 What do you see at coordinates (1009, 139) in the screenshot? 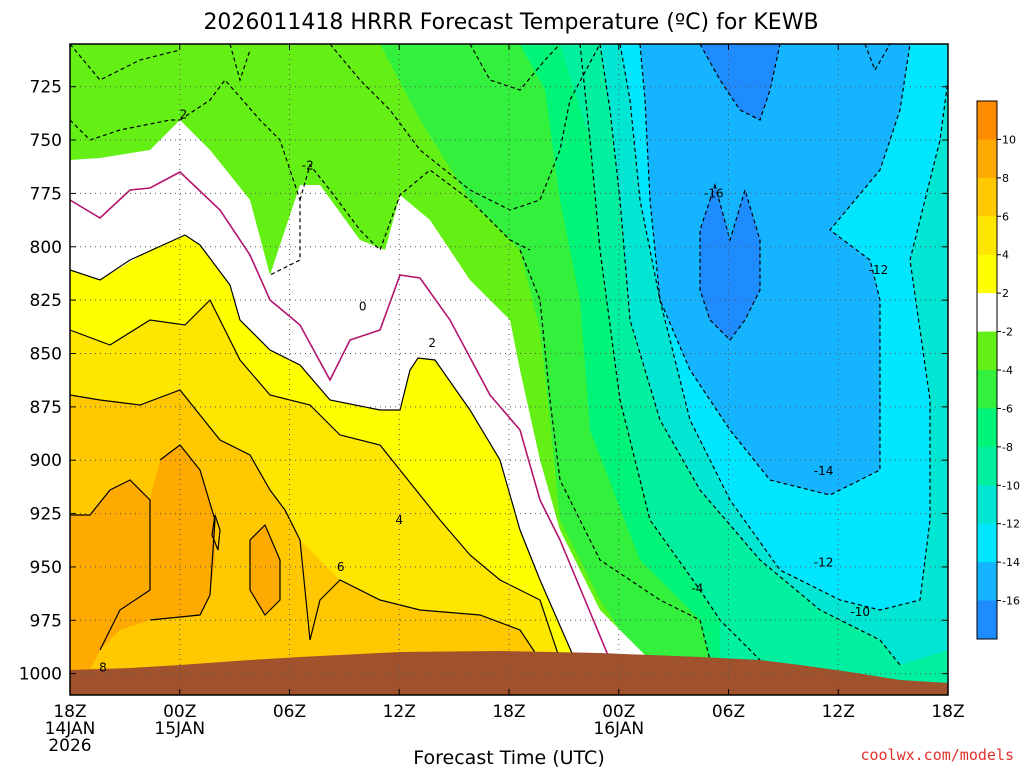
I see `colorbar-label: 10` at bounding box center [1009, 139].